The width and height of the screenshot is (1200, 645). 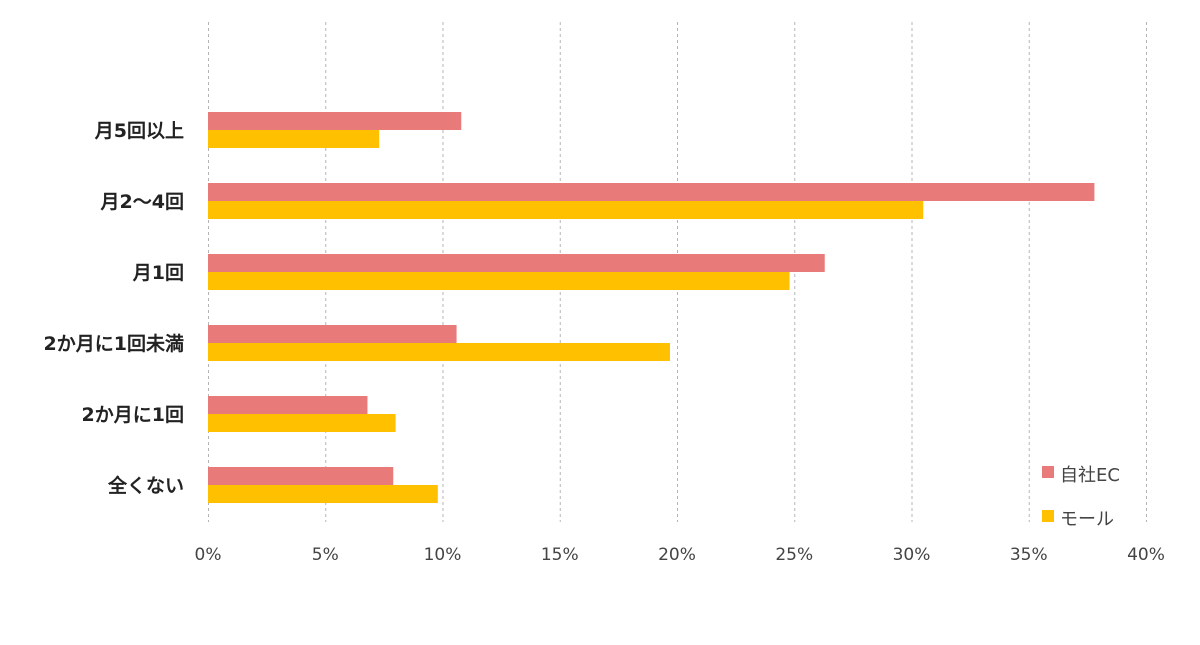 What do you see at coordinates (1048, 516) in the screenshot?
I see `legend-swatch-mall` at bounding box center [1048, 516].